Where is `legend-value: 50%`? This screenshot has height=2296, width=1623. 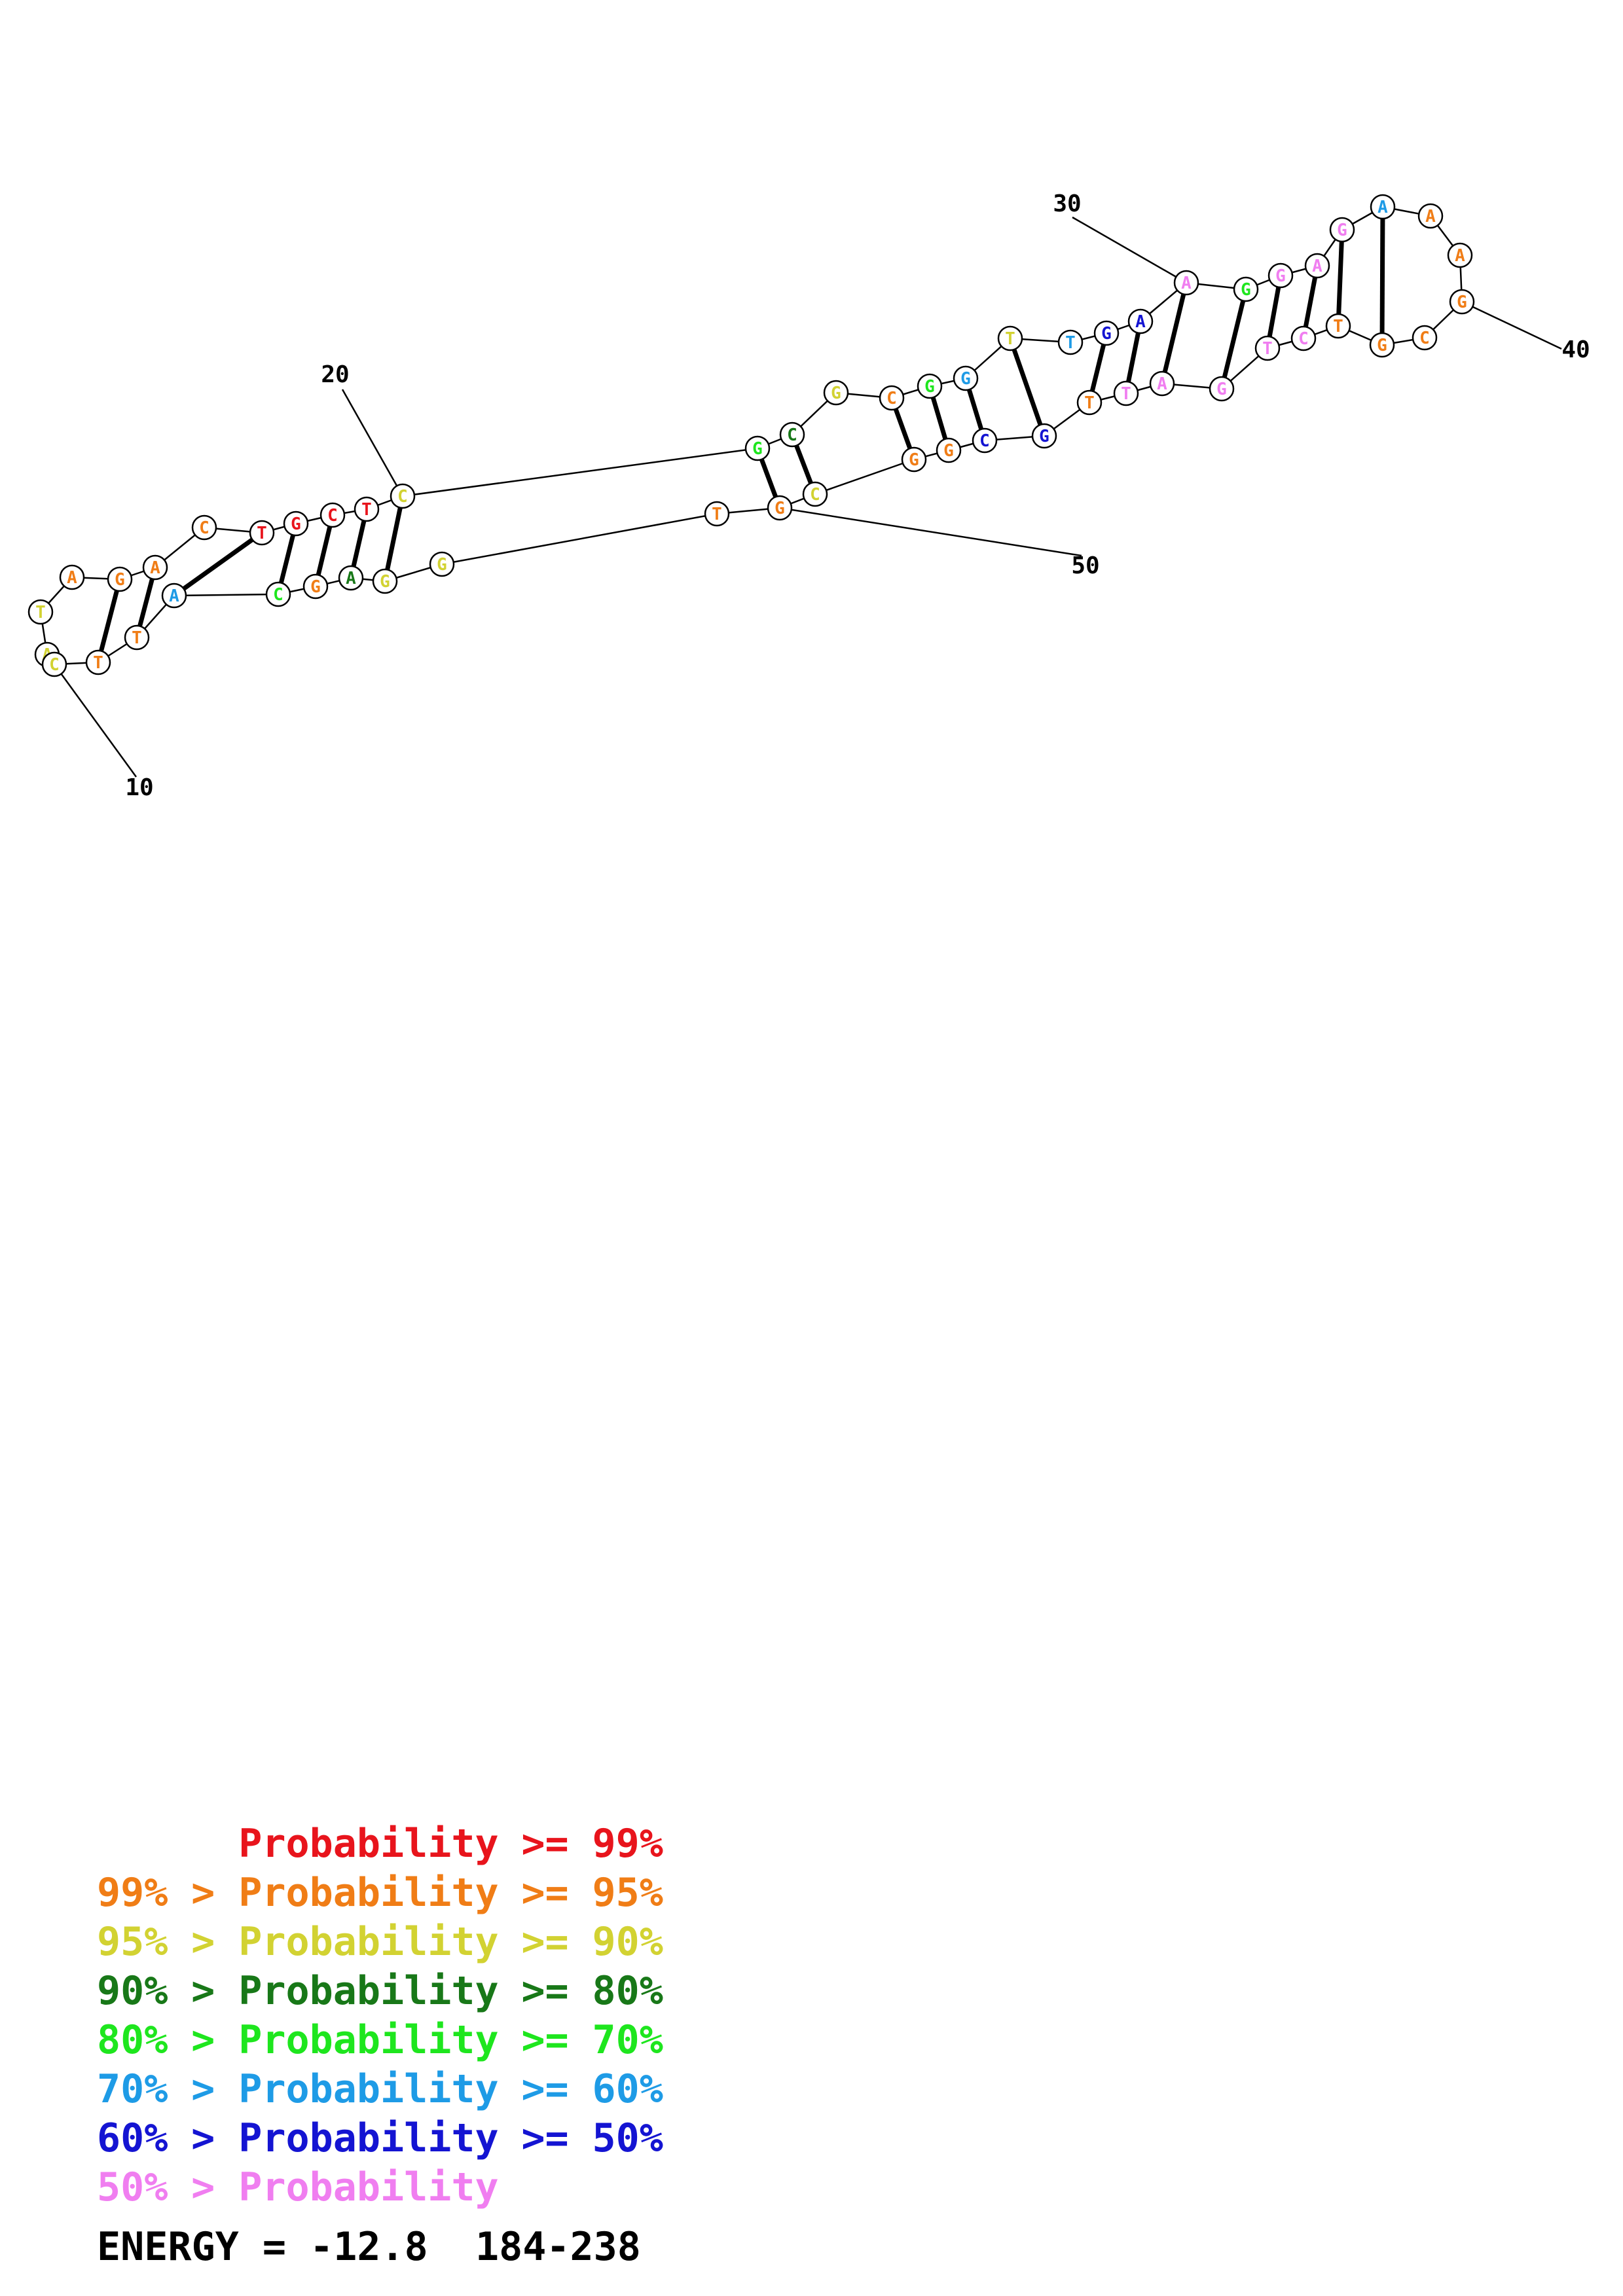
legend-value: 50% is located at coordinates (627, 2138).